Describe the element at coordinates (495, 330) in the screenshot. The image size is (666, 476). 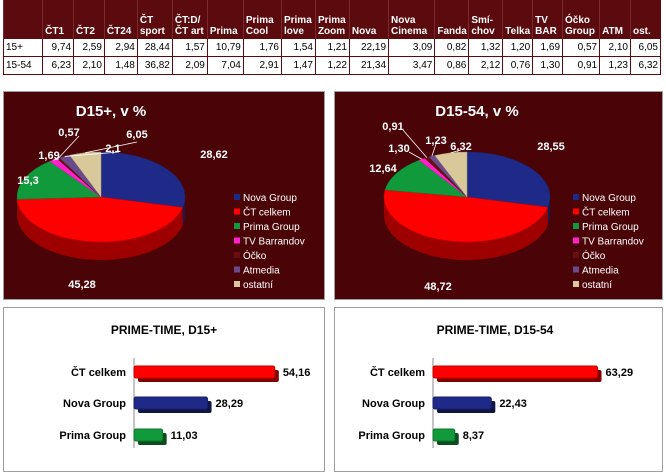
I see `bar-chart-title: PRIME-TIME, D15-54` at that location.